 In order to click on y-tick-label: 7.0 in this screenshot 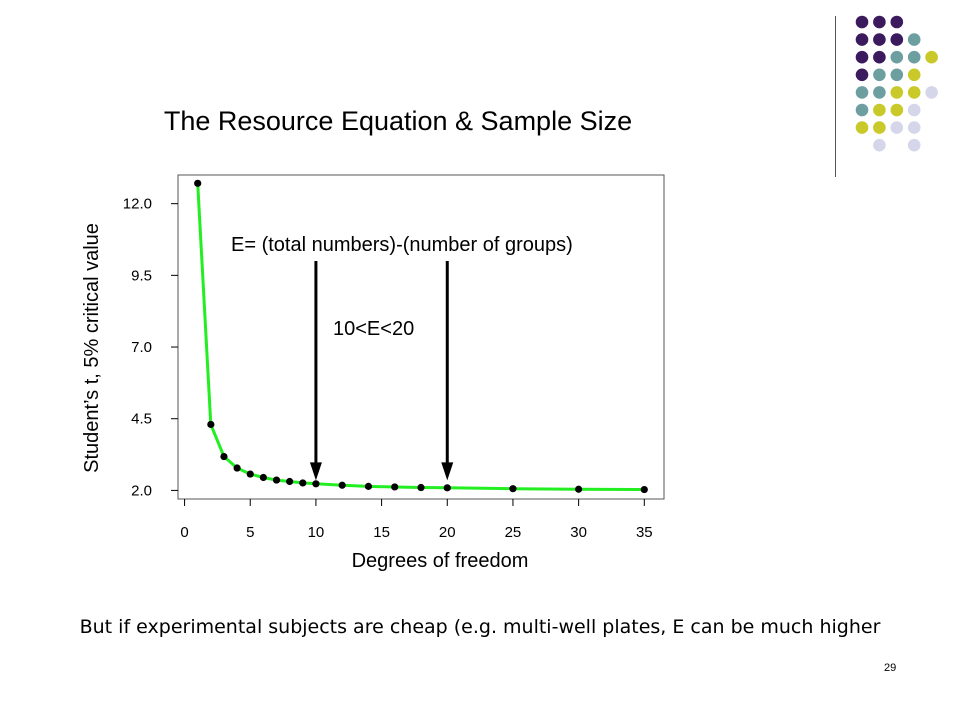, I will do `click(141, 347)`.